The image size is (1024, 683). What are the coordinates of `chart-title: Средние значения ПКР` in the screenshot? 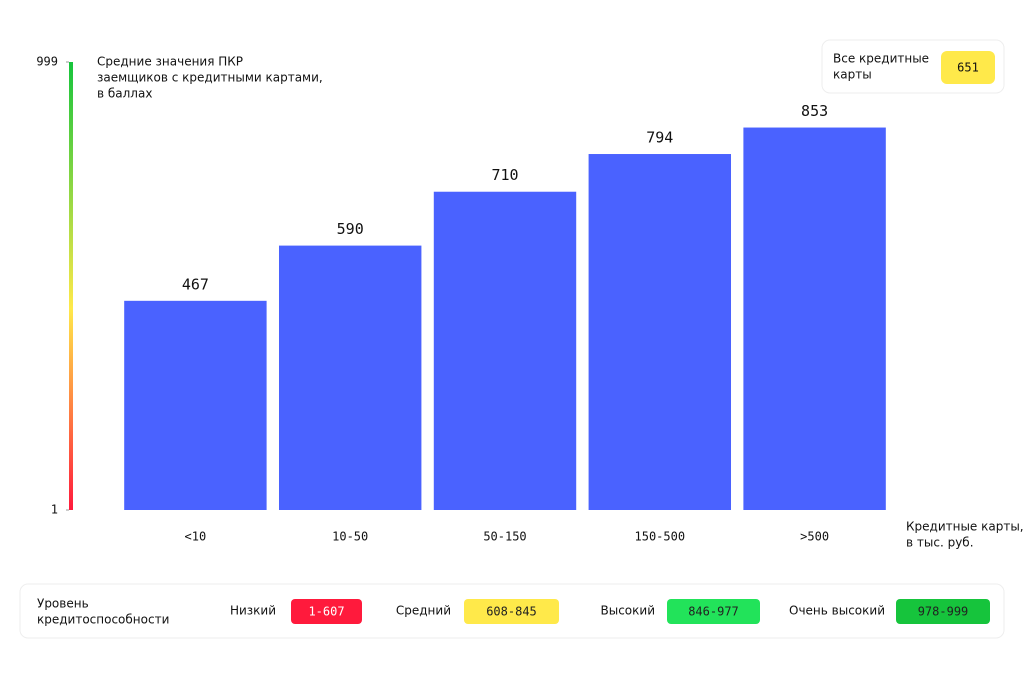 It's located at (170, 62).